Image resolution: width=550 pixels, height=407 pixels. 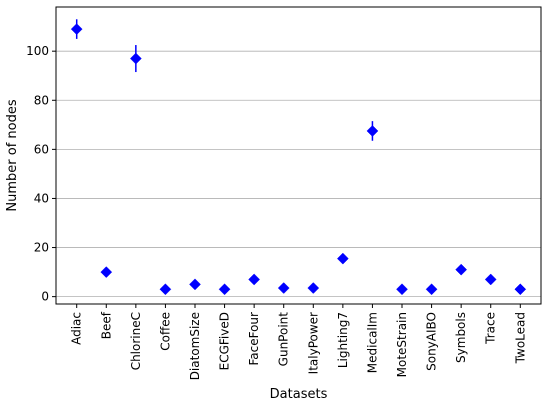 I want to click on data-point-diatomsize, so click(x=195, y=284).